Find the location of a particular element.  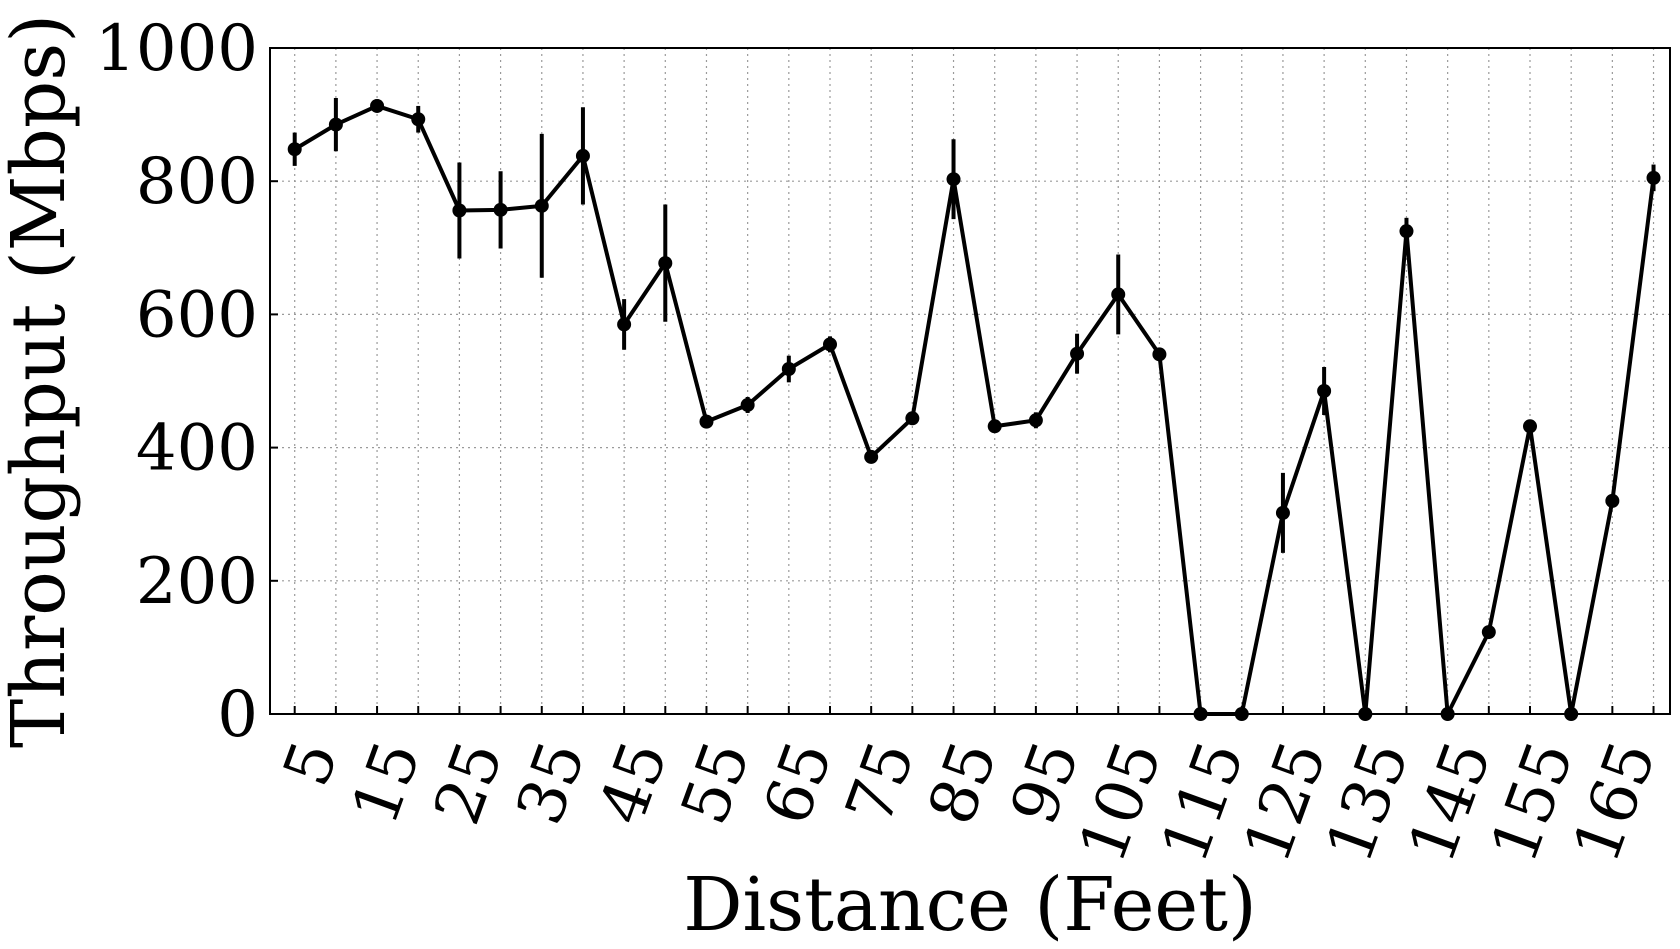

y-axis-title: Throughput (Mbps) is located at coordinates (41, 381).